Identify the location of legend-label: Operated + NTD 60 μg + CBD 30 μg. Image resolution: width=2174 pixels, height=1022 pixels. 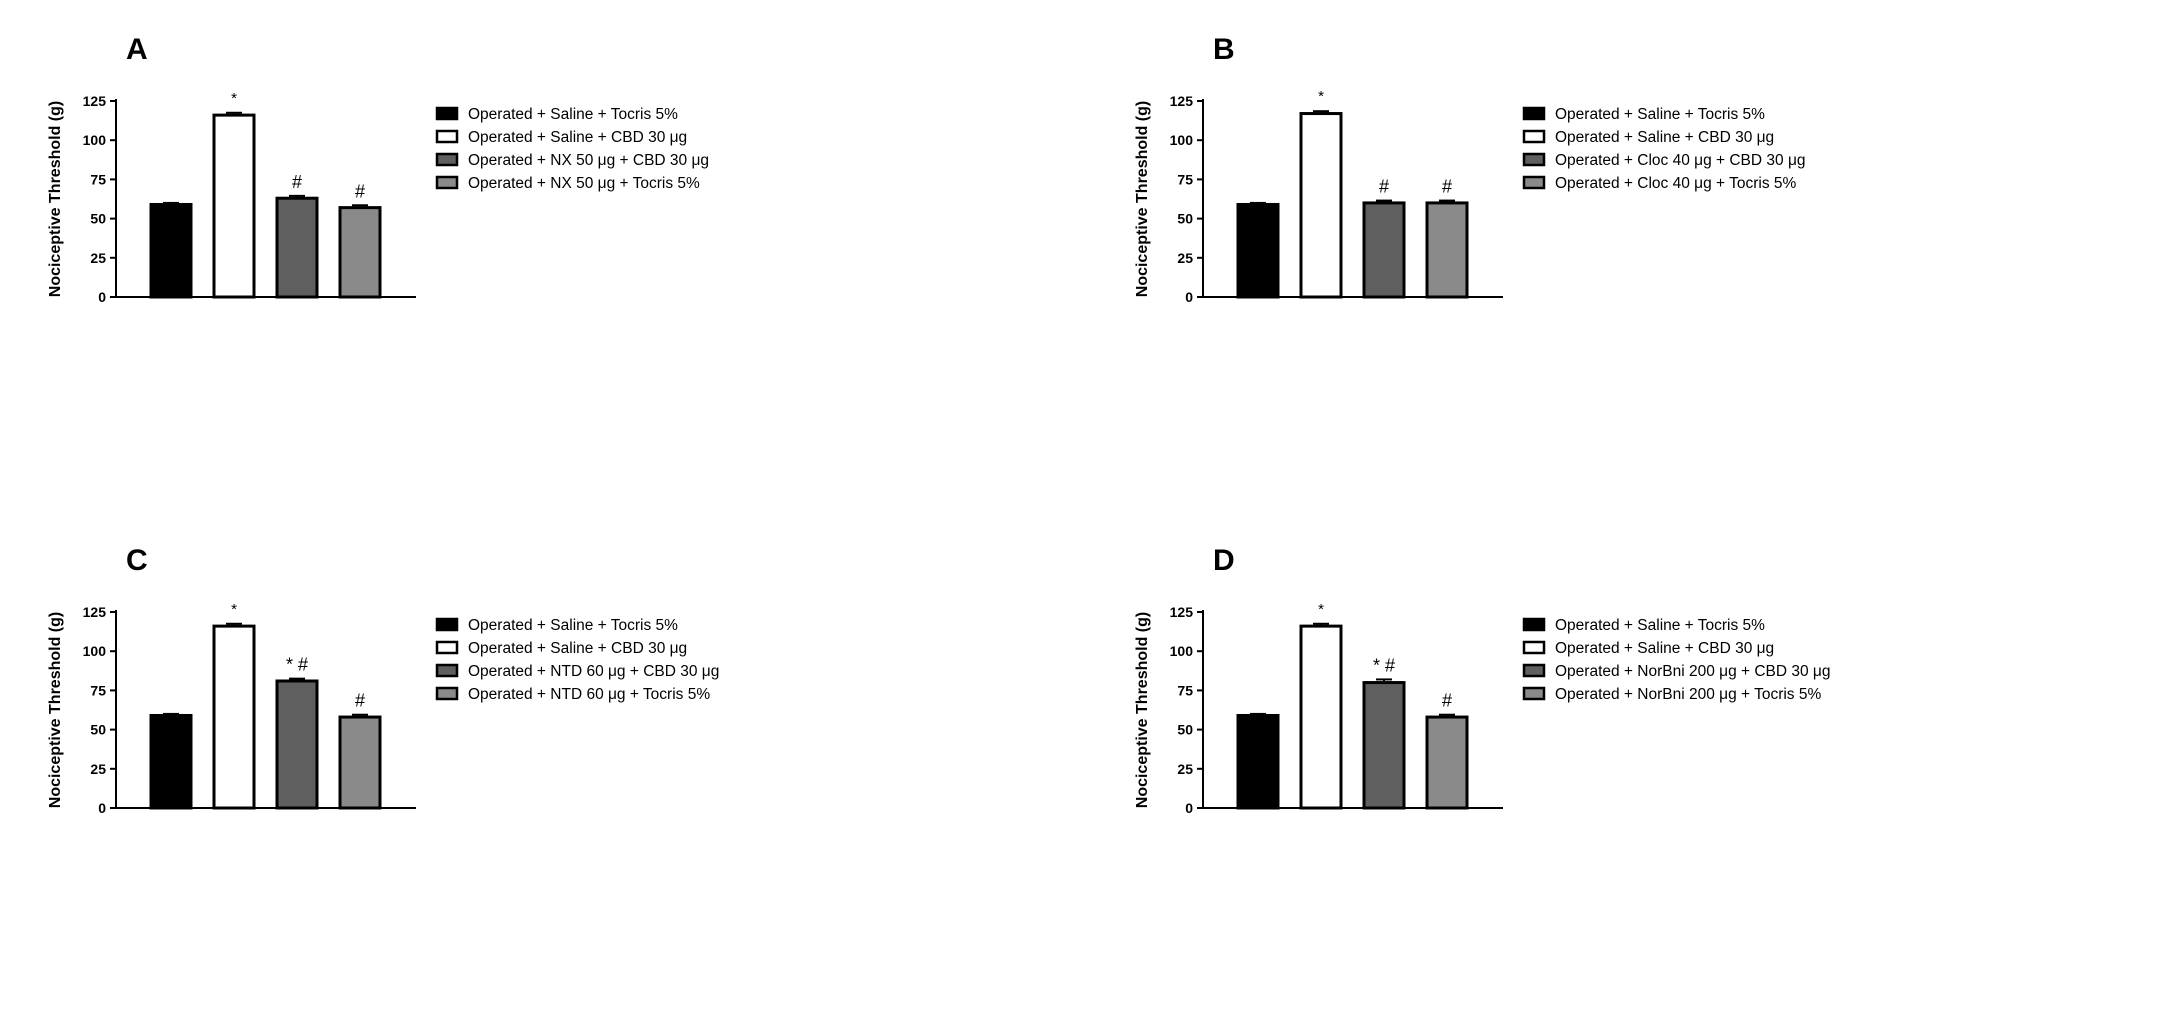
(593, 671).